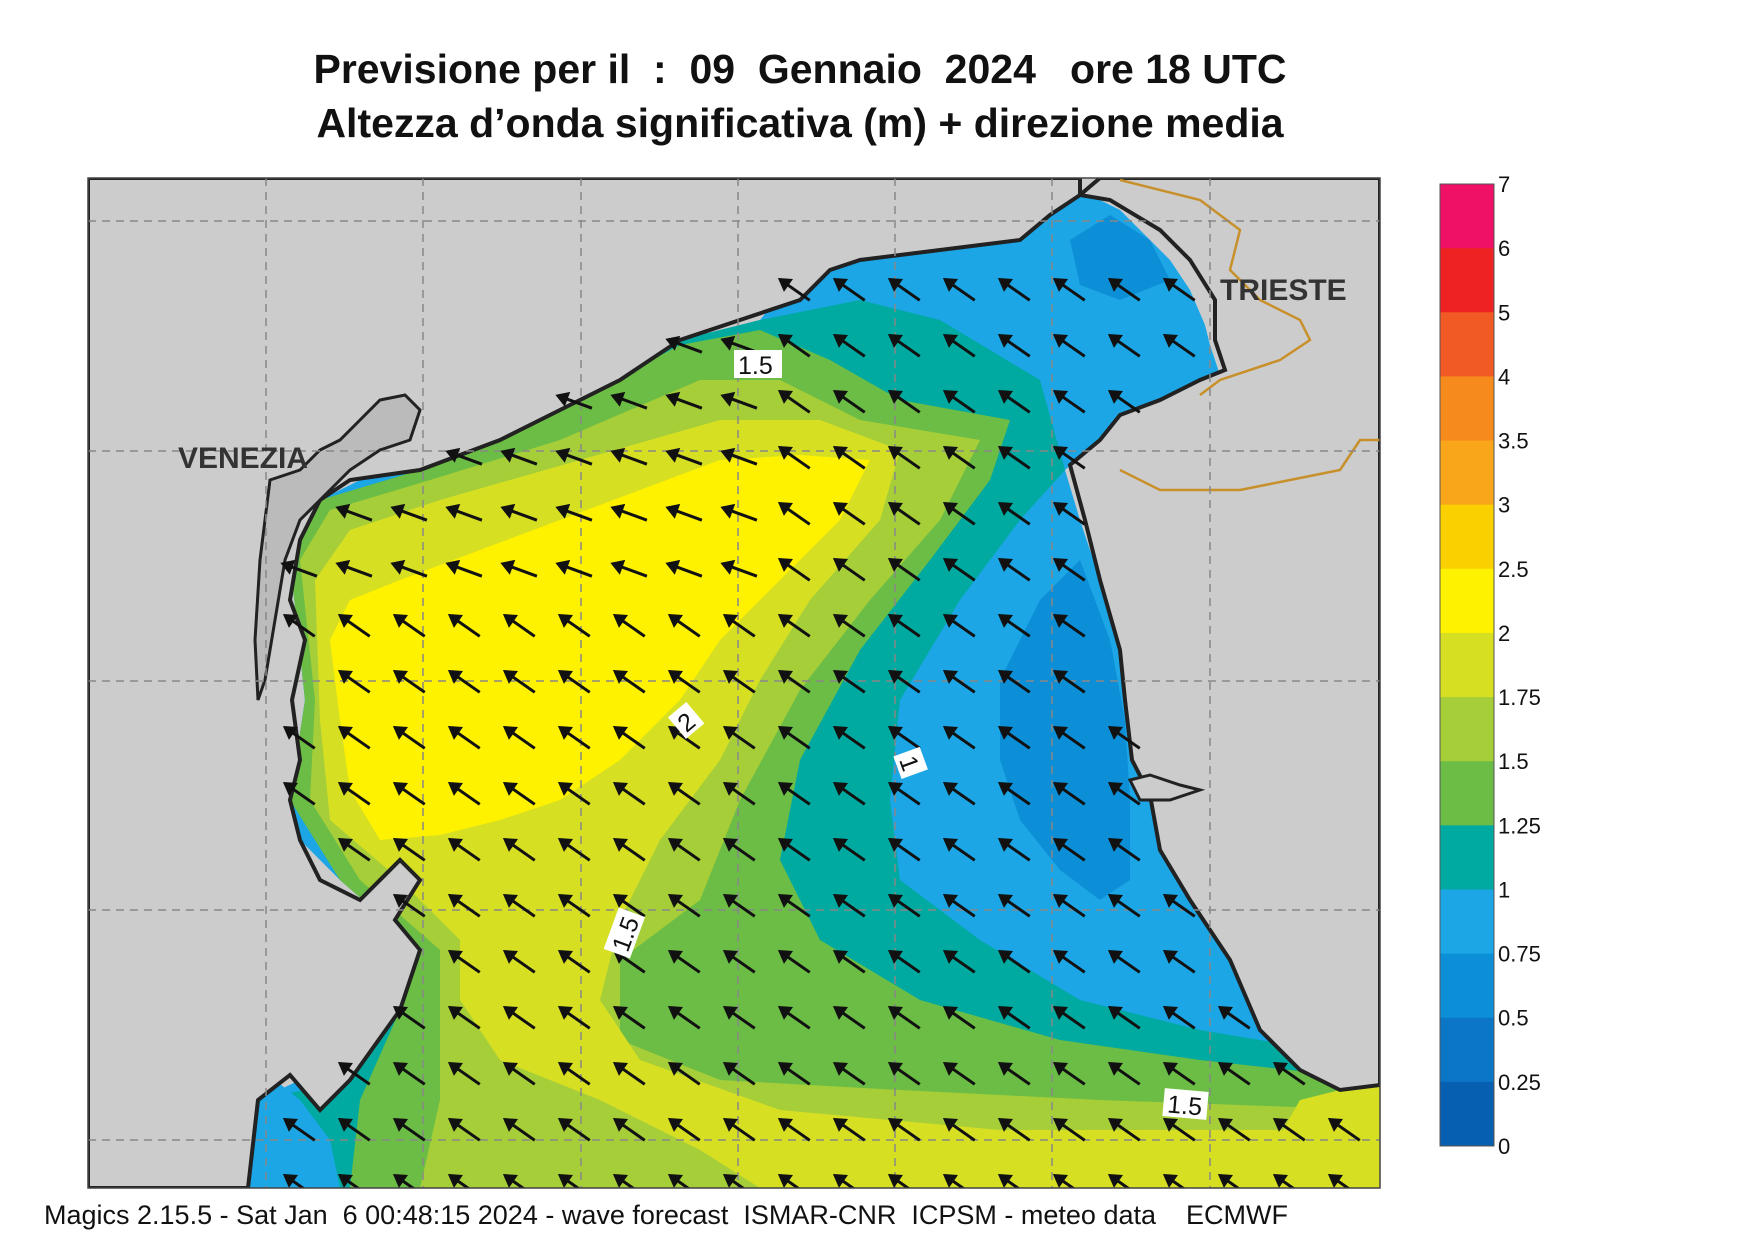  Describe the element at coordinates (1166, 787) in the screenshot. I see `land-istria-notch` at that location.